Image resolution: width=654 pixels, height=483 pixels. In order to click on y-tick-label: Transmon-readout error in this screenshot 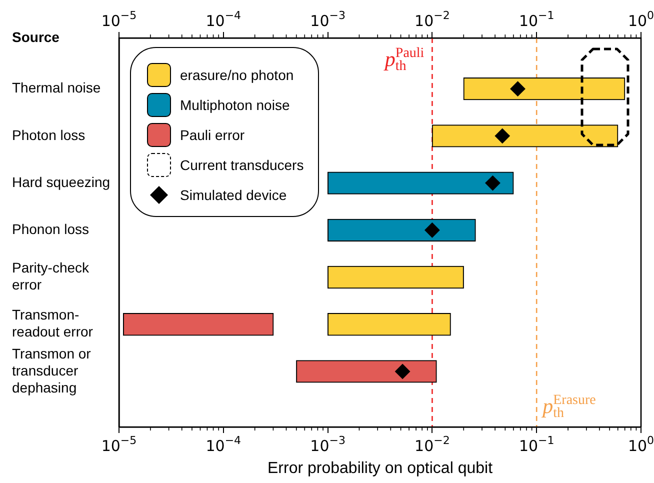, I will do `click(53, 323)`.